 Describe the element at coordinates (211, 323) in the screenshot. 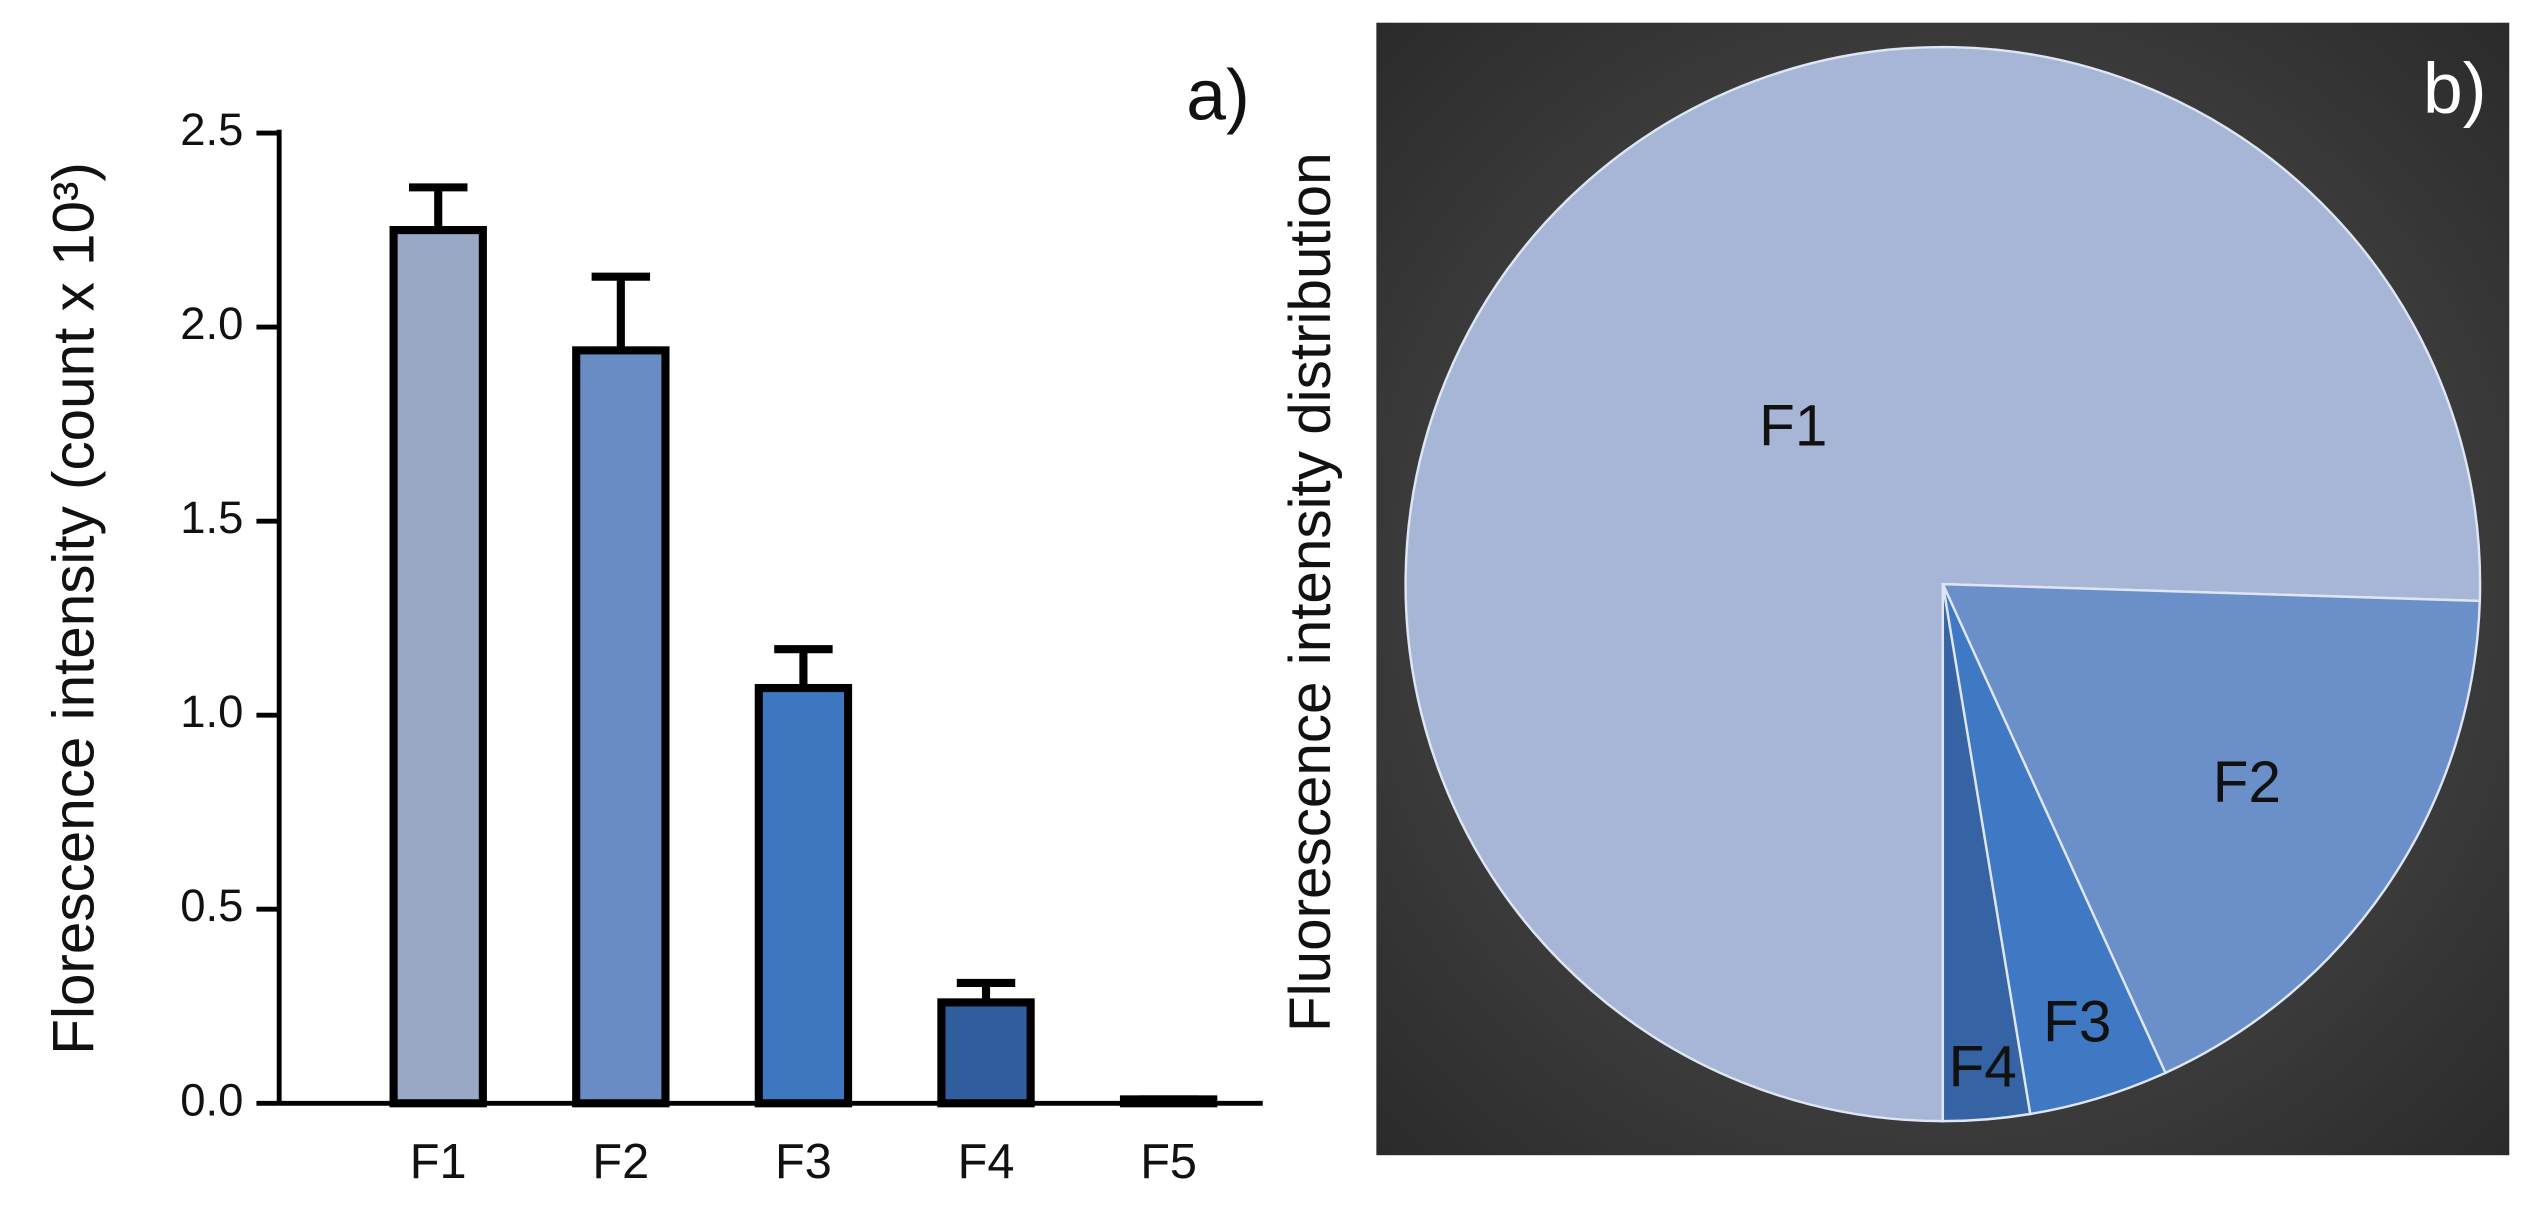

I see `y-tick-label: 2.0` at that location.